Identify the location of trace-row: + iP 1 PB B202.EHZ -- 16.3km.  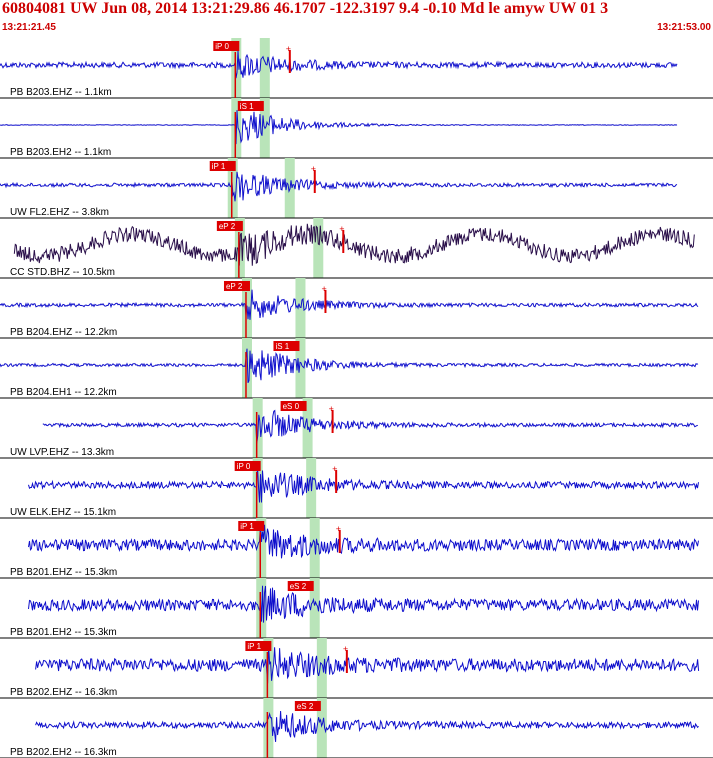
(356, 668).